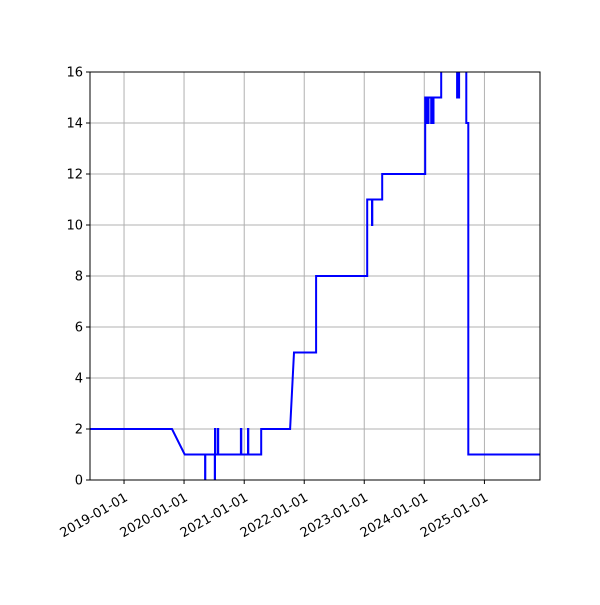  What do you see at coordinates (74, 73) in the screenshot?
I see `y-tick-label: 16` at bounding box center [74, 73].